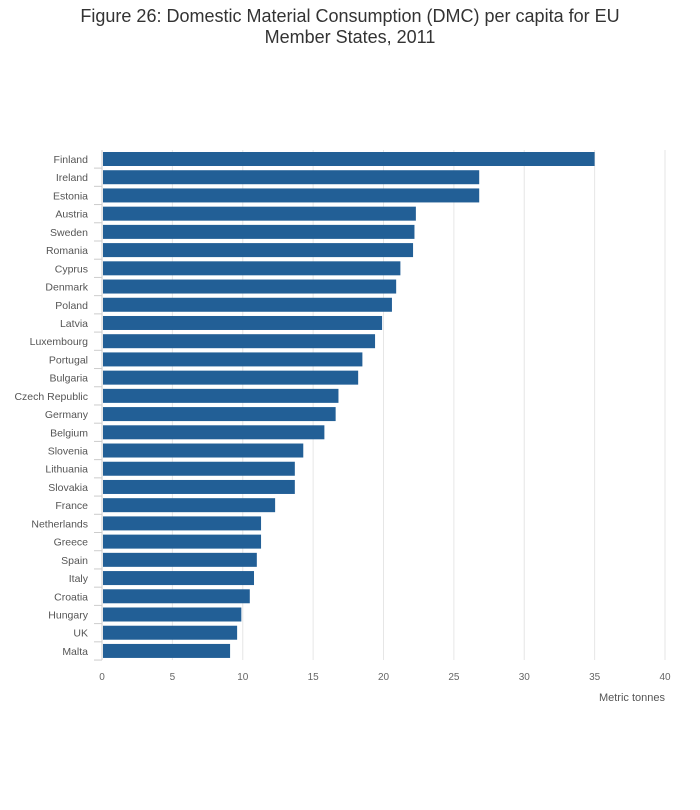 This screenshot has width=700, height=810. What do you see at coordinates (259, 213) in the screenshot?
I see `bar-austria` at bounding box center [259, 213].